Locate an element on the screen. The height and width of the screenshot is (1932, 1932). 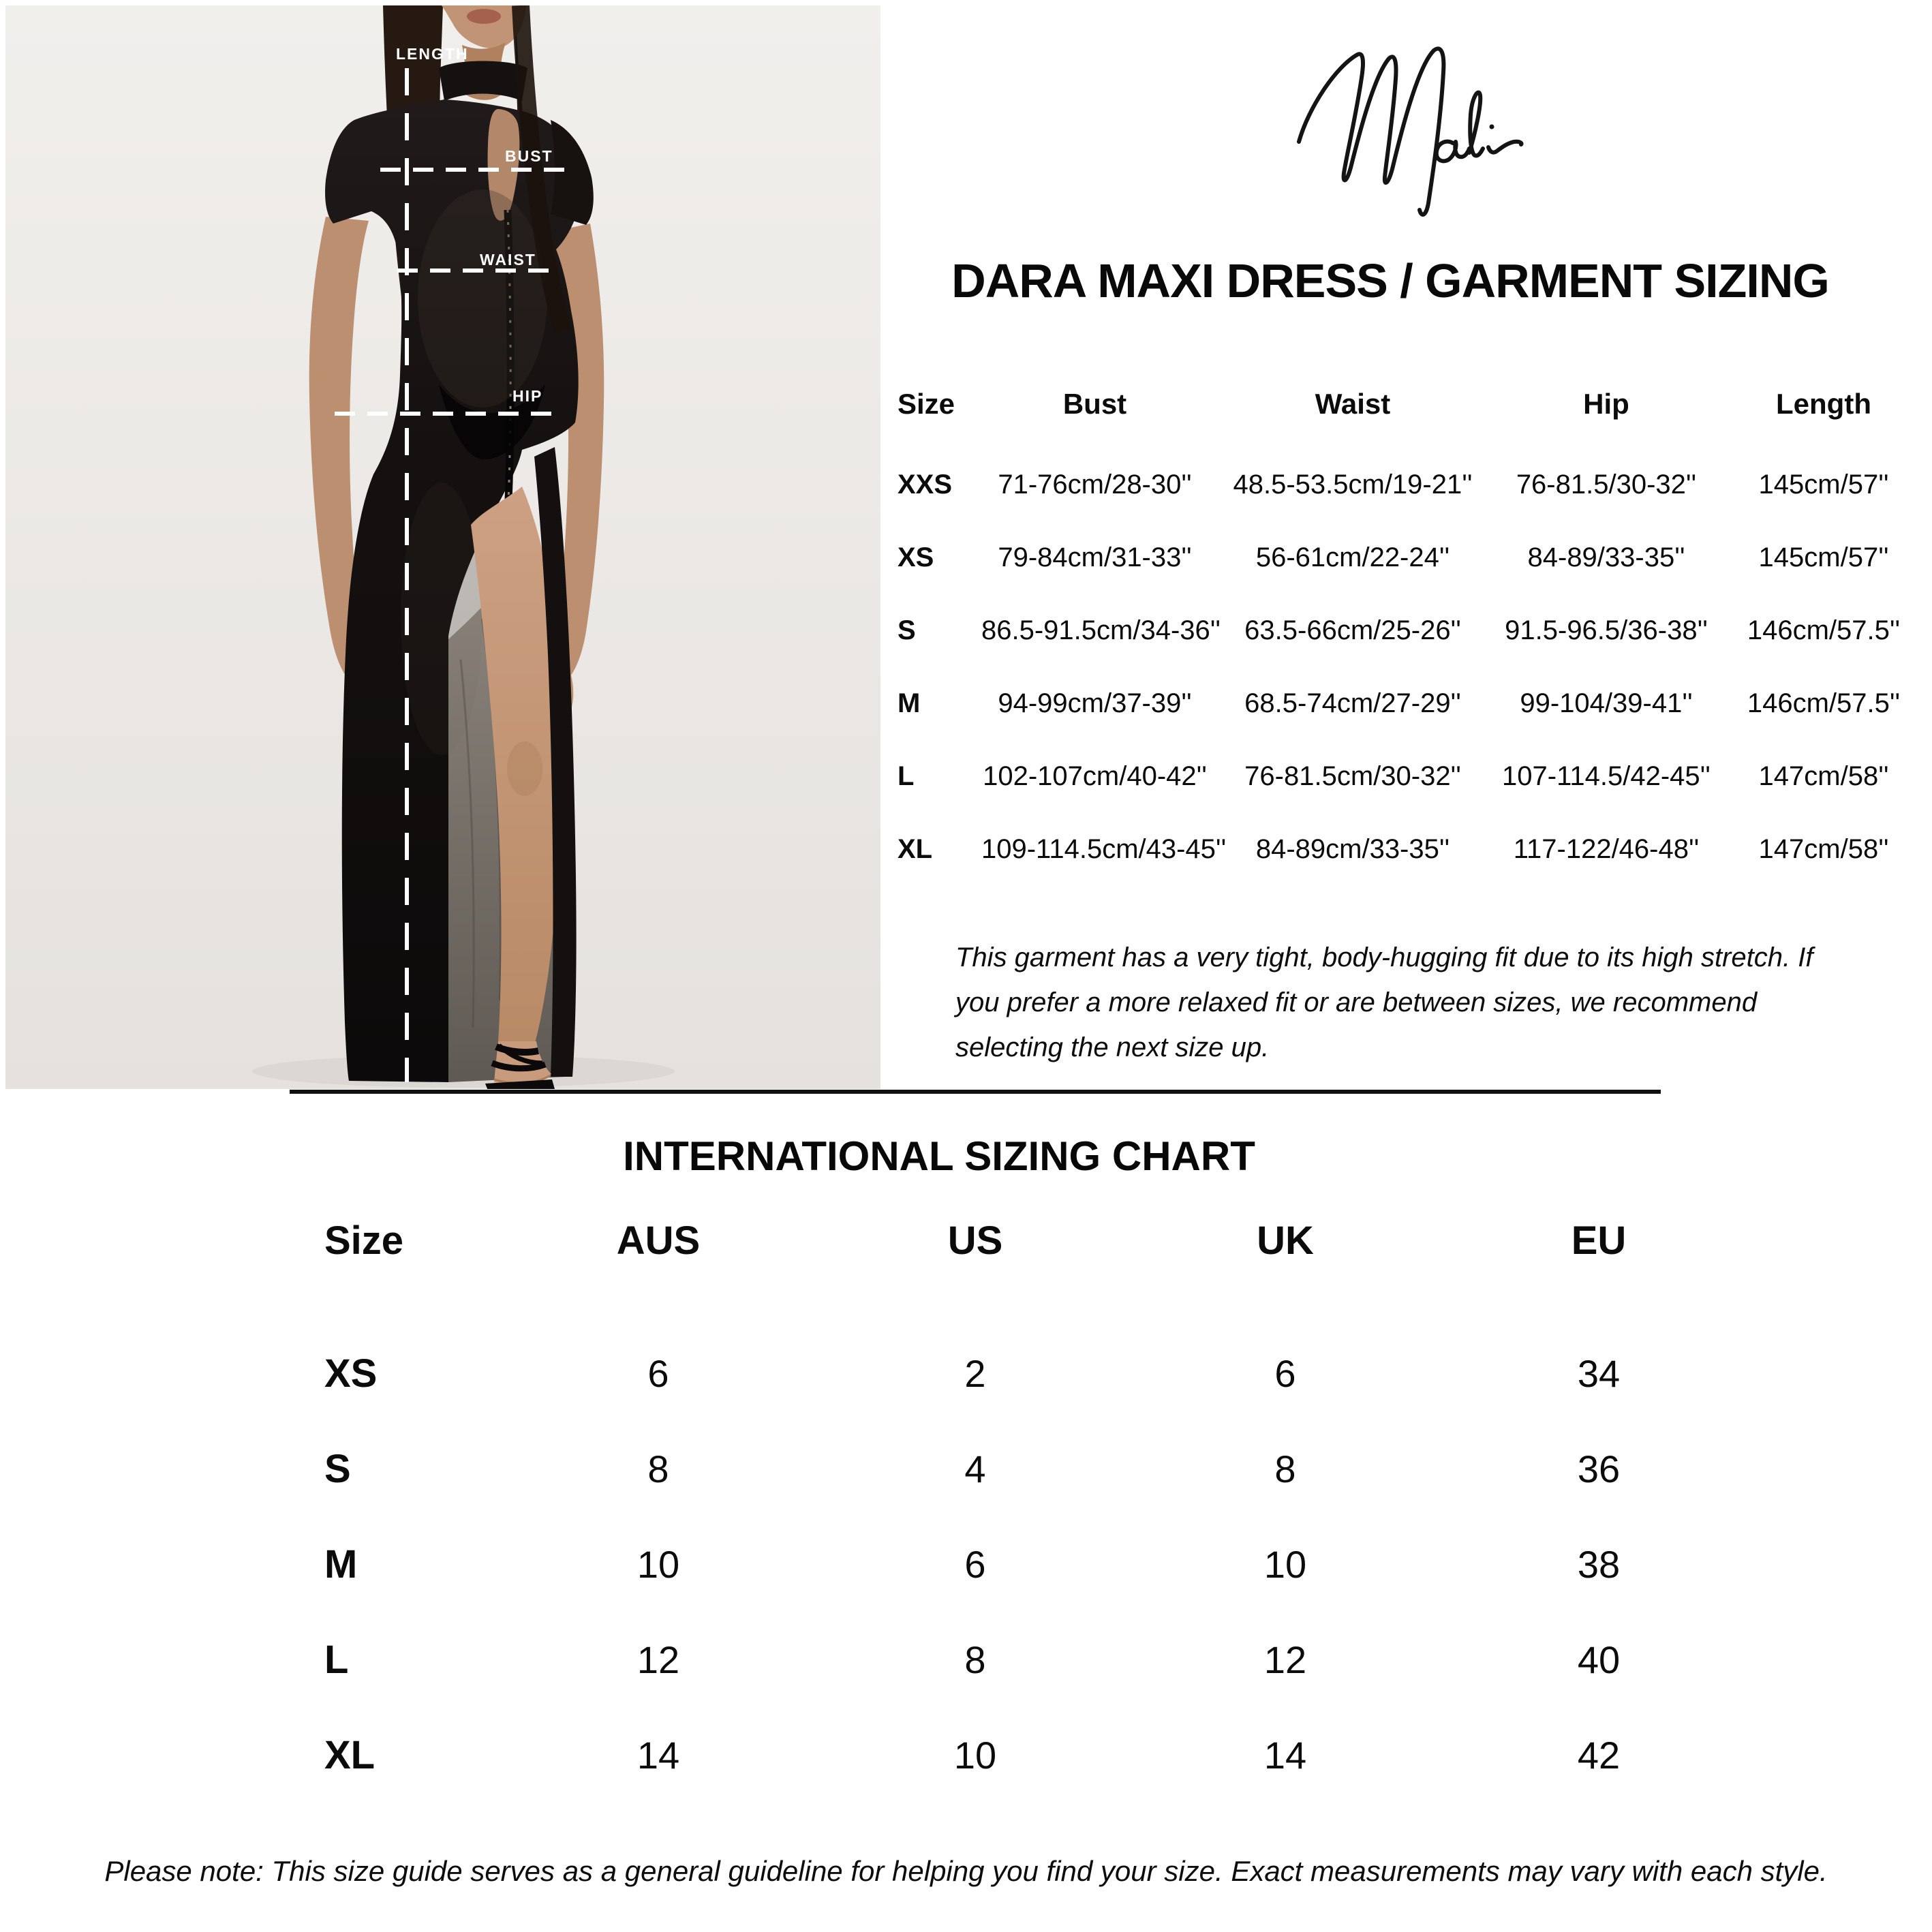
size-cell: XS is located at coordinates (351, 1373).